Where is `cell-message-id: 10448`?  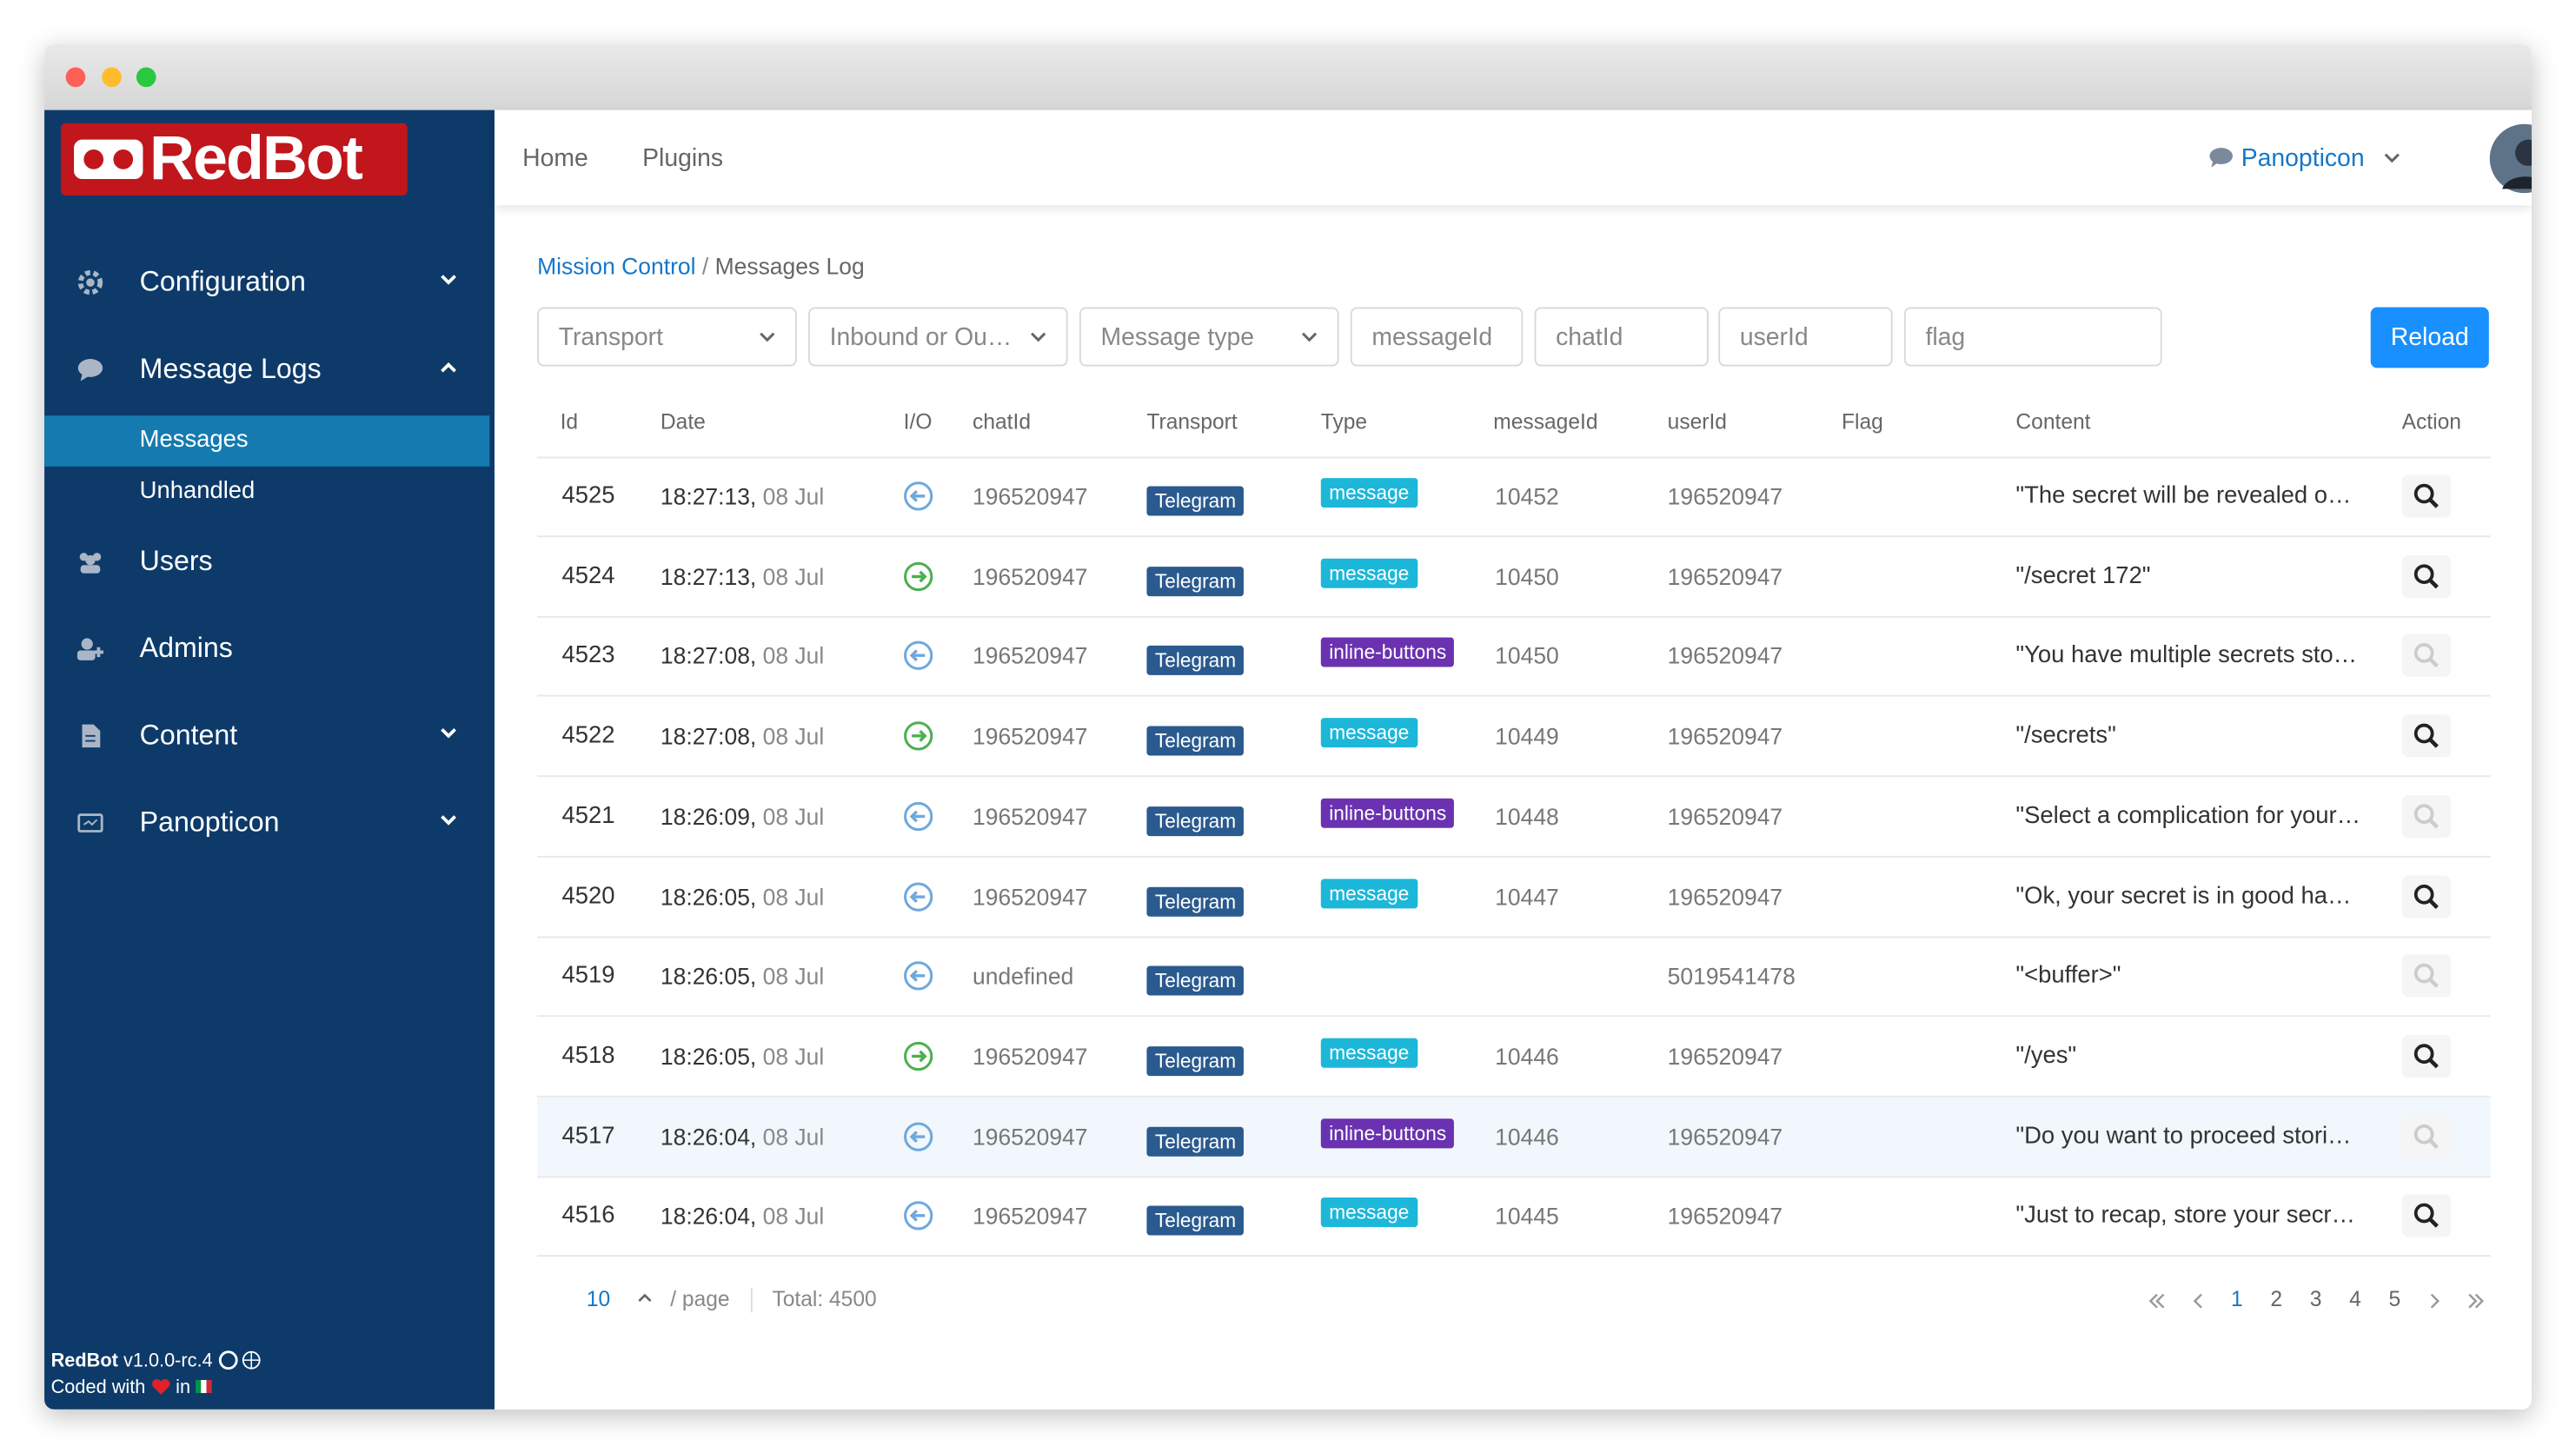
cell-message-id: 10448 is located at coordinates (1527, 817).